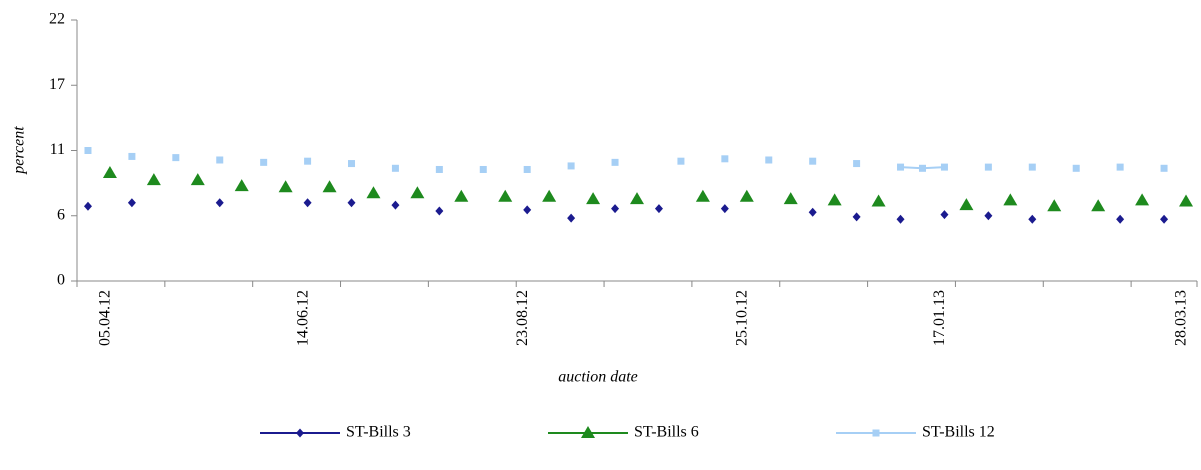 This screenshot has width=1201, height=470. Describe the element at coordinates (939, 318) in the screenshot. I see `x-tick-label: 17.01.13` at that location.